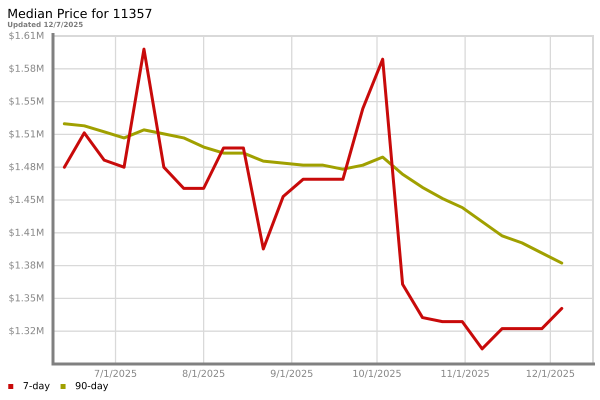  What do you see at coordinates (80, 13) in the screenshot?
I see `chart-title: Median Price for 11357` at bounding box center [80, 13].